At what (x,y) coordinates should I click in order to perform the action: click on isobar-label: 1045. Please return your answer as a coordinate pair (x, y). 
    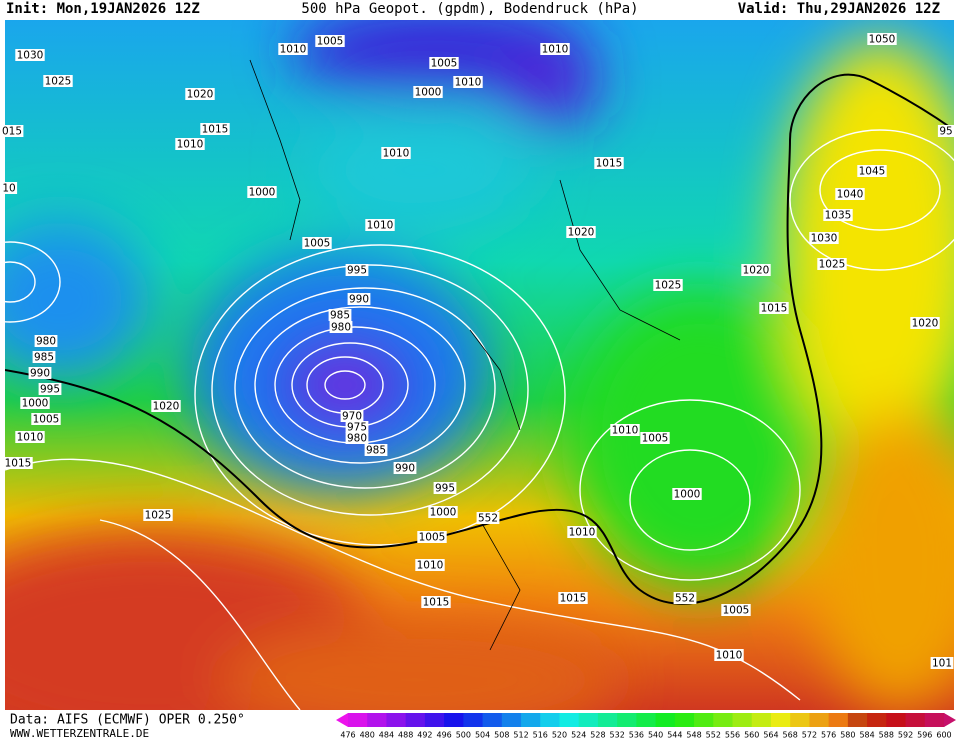
    Looking at the image, I should click on (872, 172).